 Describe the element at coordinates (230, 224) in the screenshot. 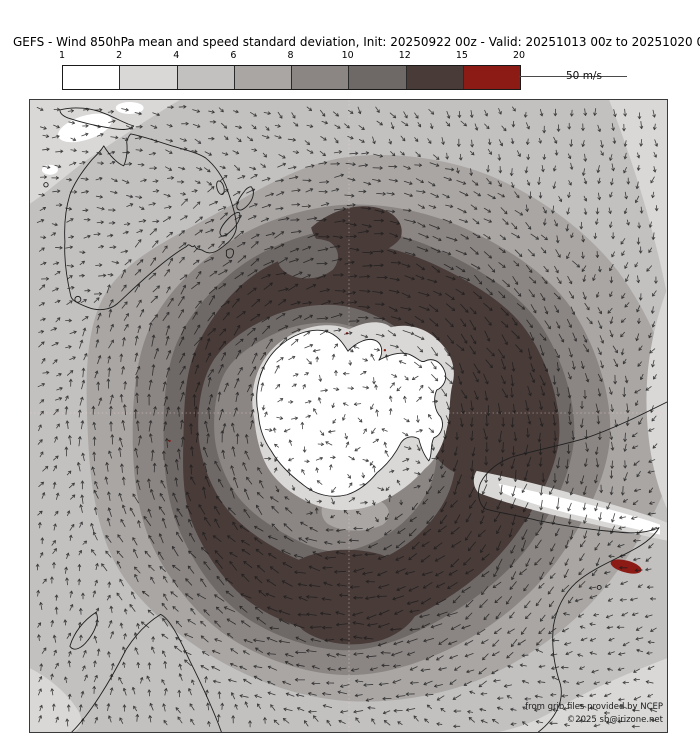

I see `new-zealand-south` at that location.